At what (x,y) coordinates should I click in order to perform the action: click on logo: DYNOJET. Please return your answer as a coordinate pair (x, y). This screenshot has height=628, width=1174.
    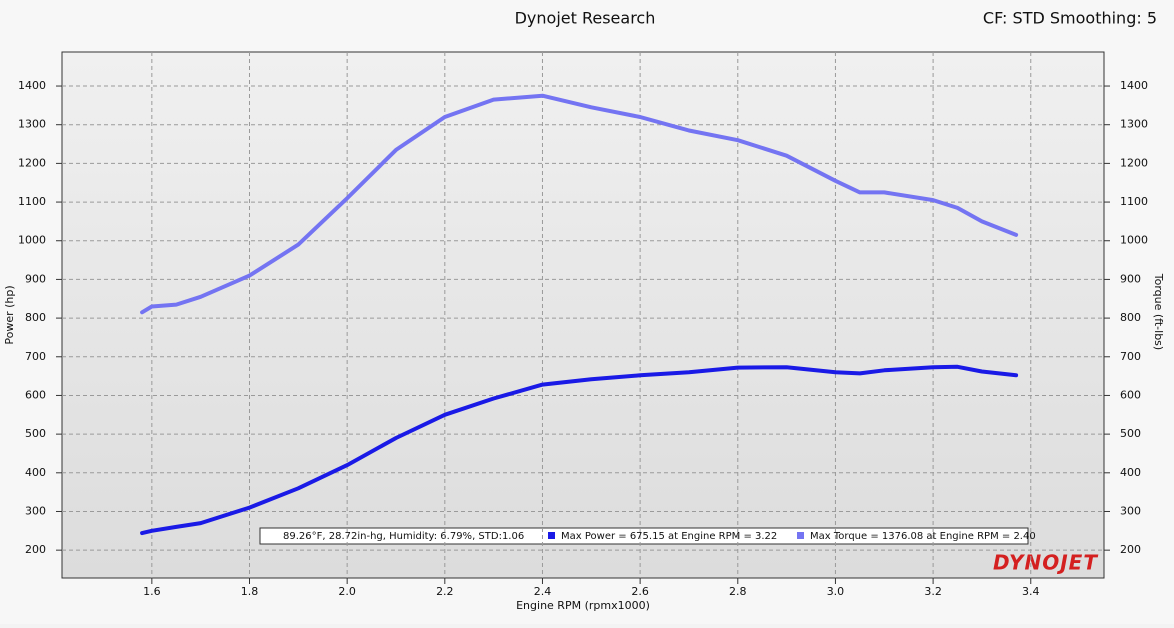
    Looking at the image, I should click on (1045, 563).